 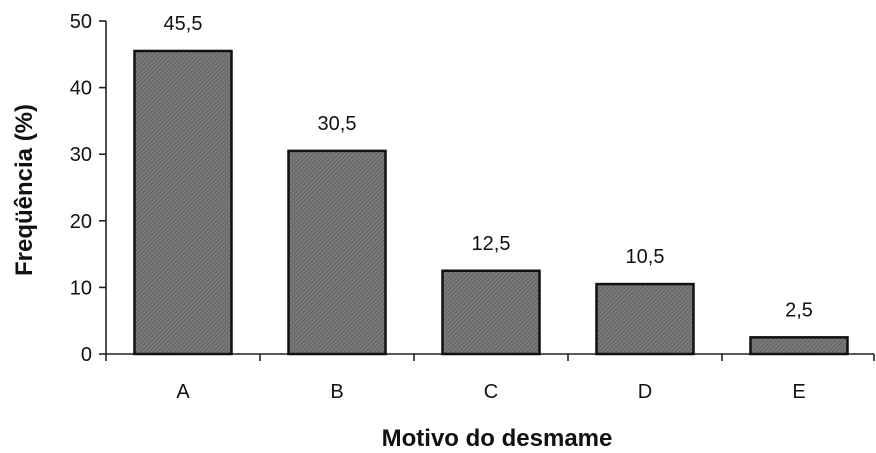 I want to click on data-label-C: 12,5, so click(x=491, y=244).